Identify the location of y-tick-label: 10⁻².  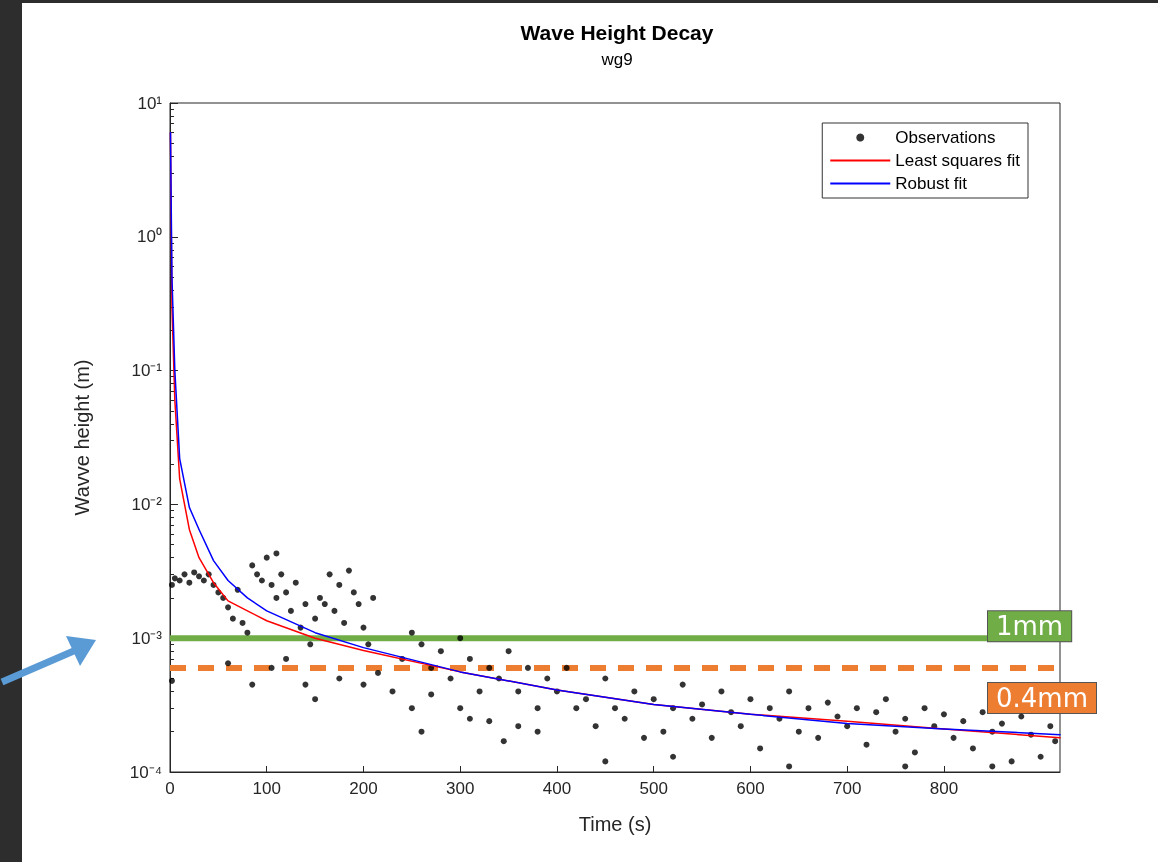
(147, 504).